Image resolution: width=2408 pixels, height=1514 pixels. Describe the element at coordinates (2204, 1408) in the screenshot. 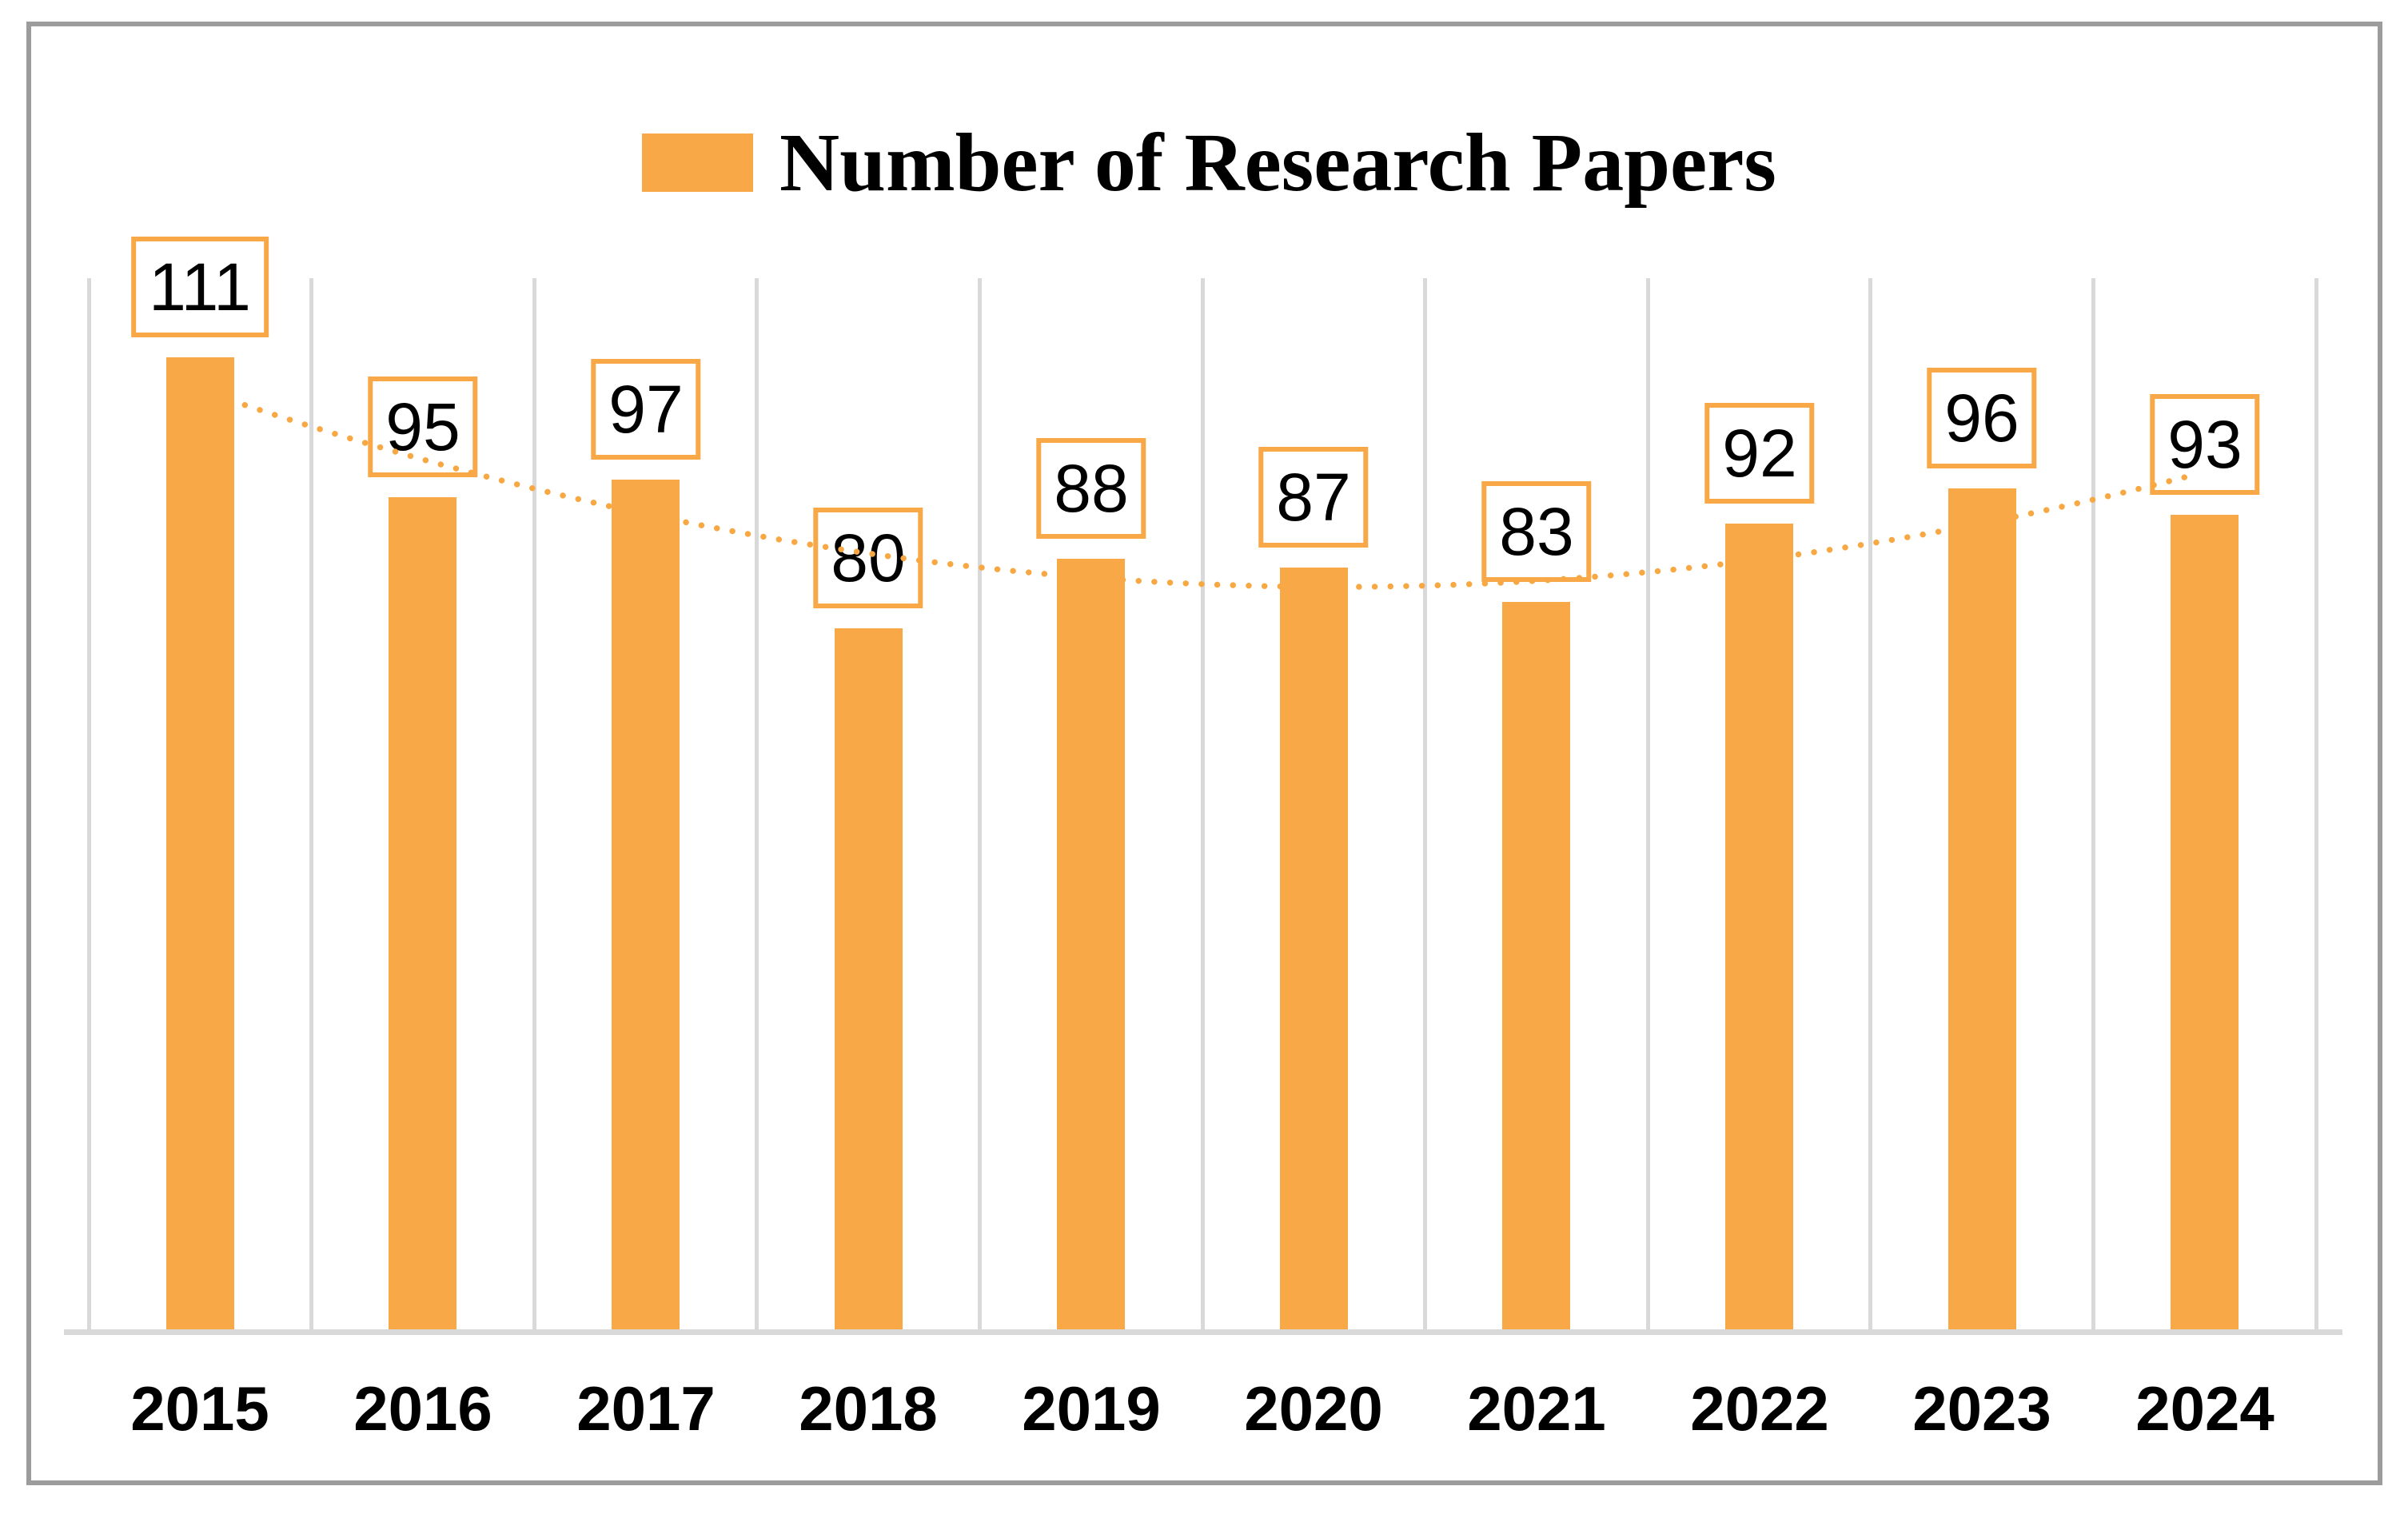

I see `x-axis-label: 2024` at that location.